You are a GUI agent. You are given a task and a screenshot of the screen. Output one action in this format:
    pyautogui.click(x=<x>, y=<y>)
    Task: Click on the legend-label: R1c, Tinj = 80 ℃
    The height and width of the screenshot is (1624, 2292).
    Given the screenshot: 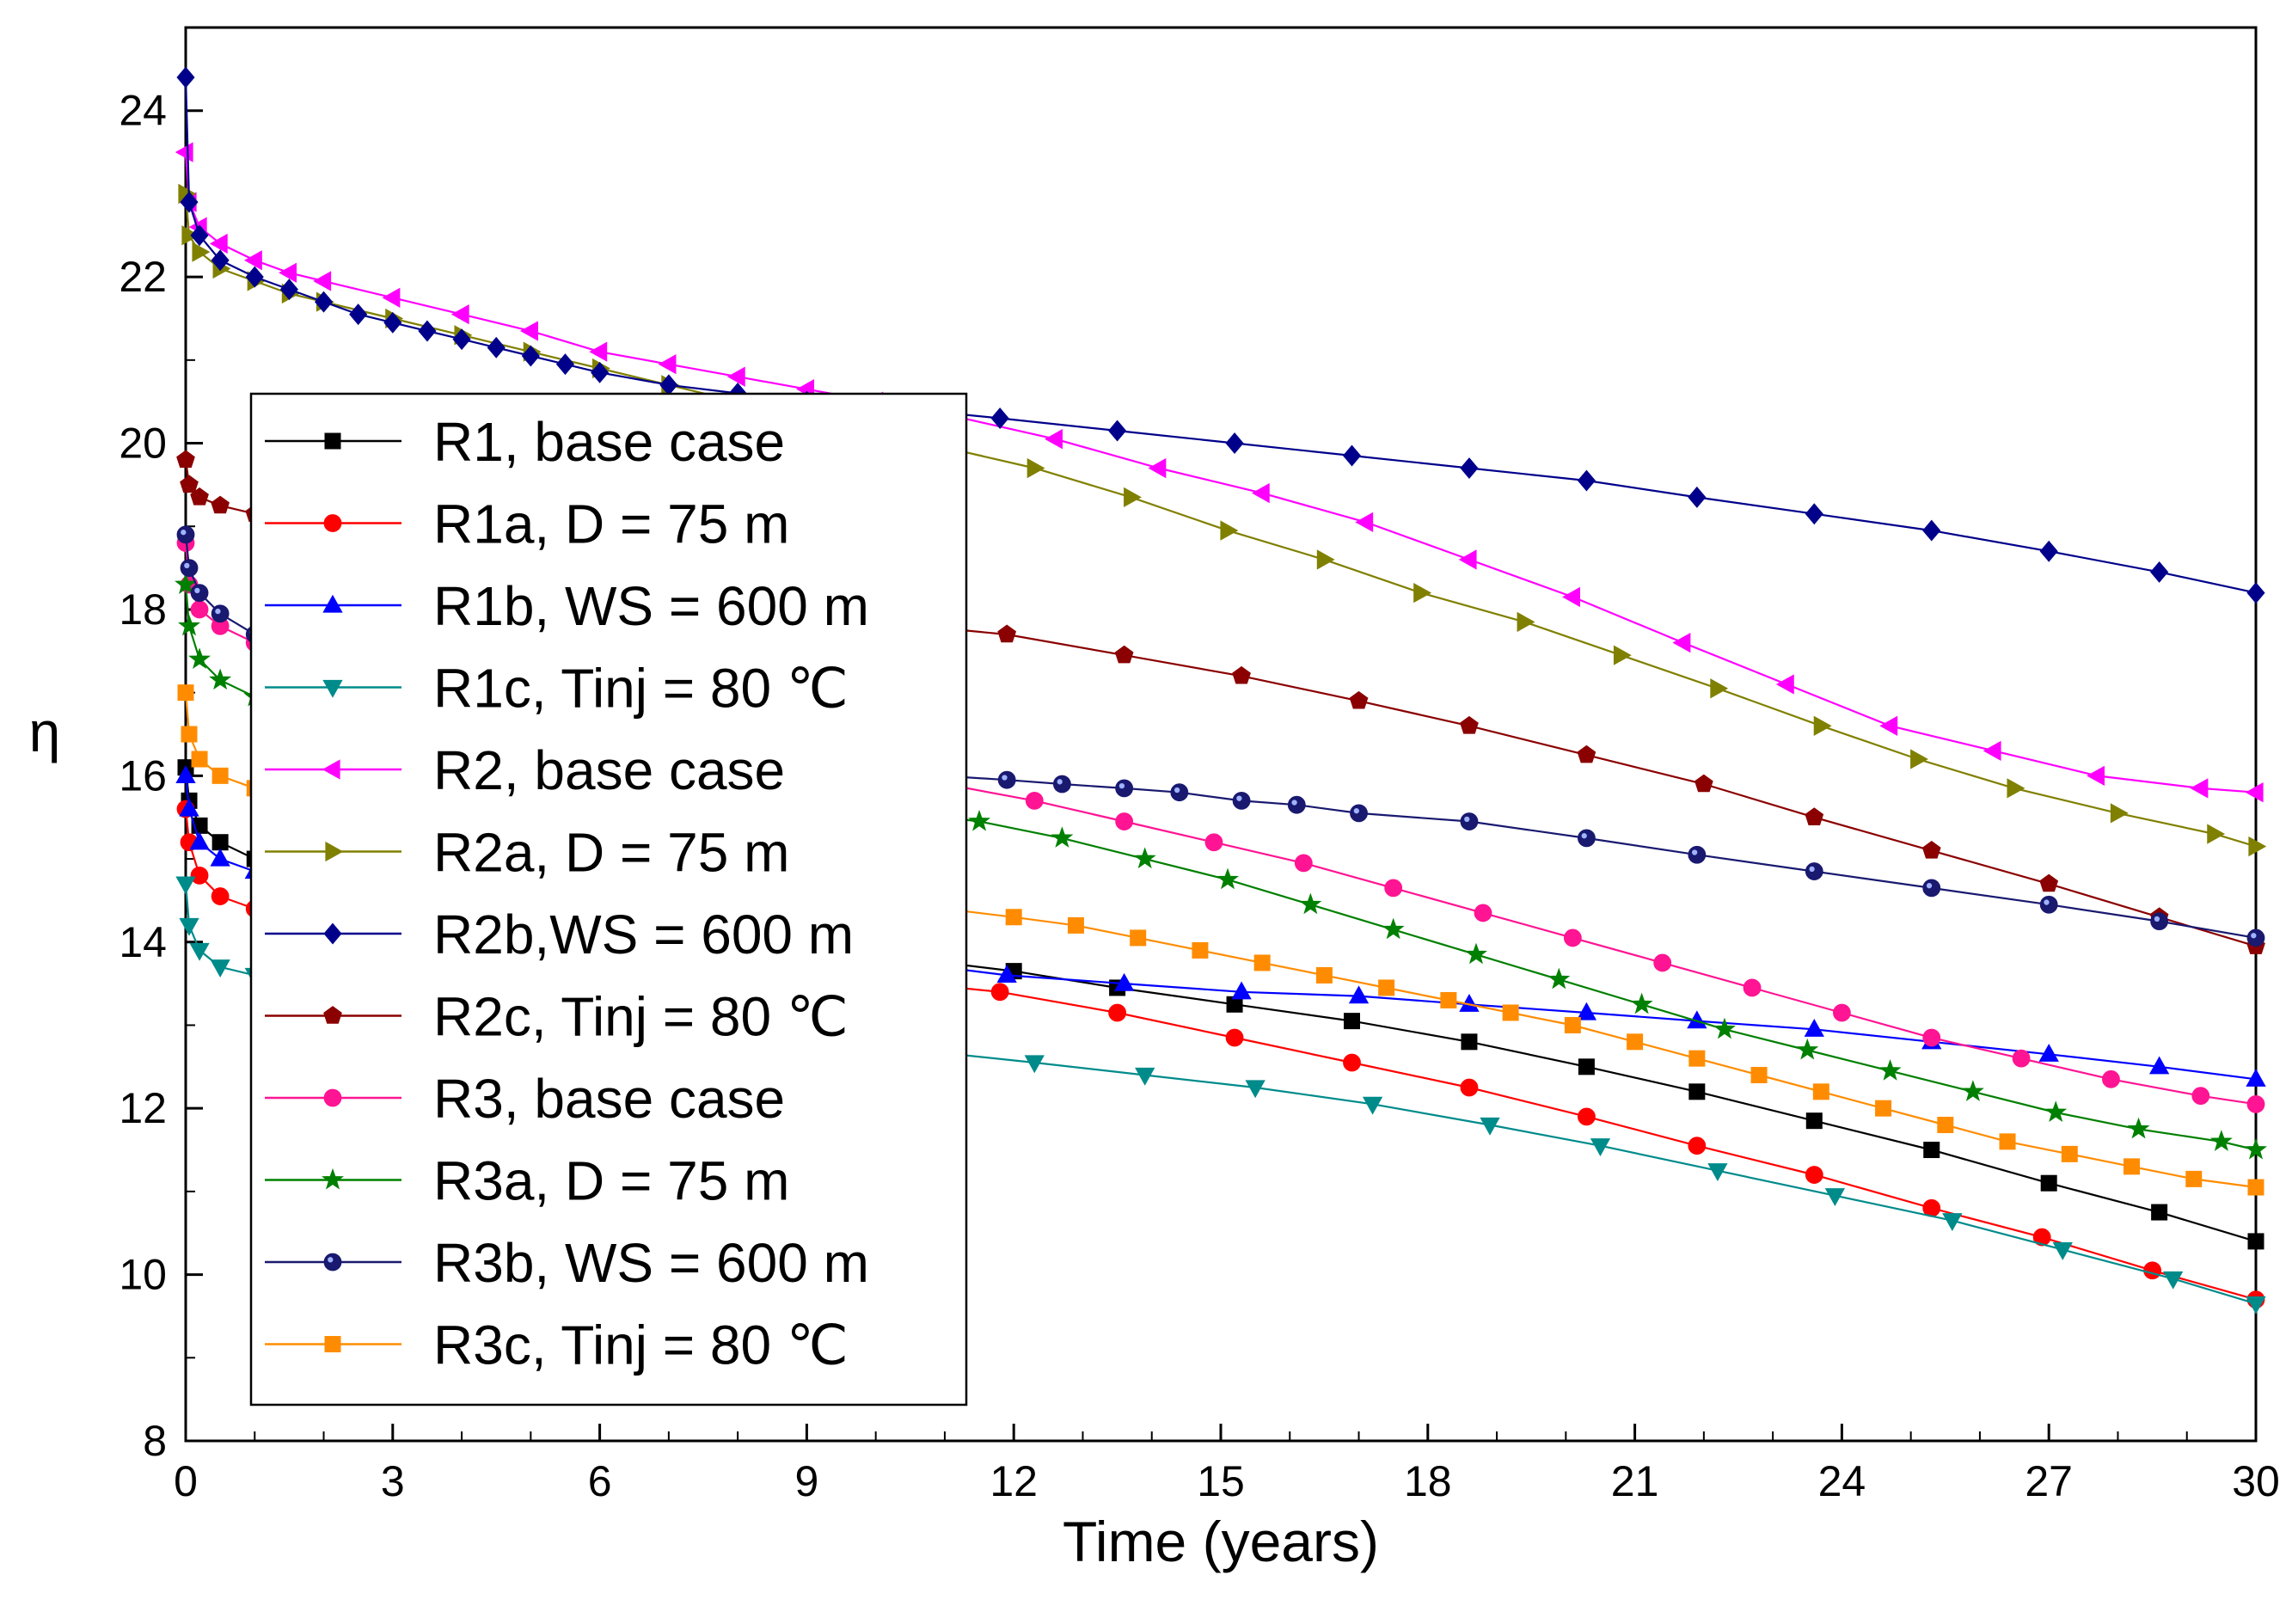 What is the action you would take?
    pyautogui.click(x=641, y=689)
    